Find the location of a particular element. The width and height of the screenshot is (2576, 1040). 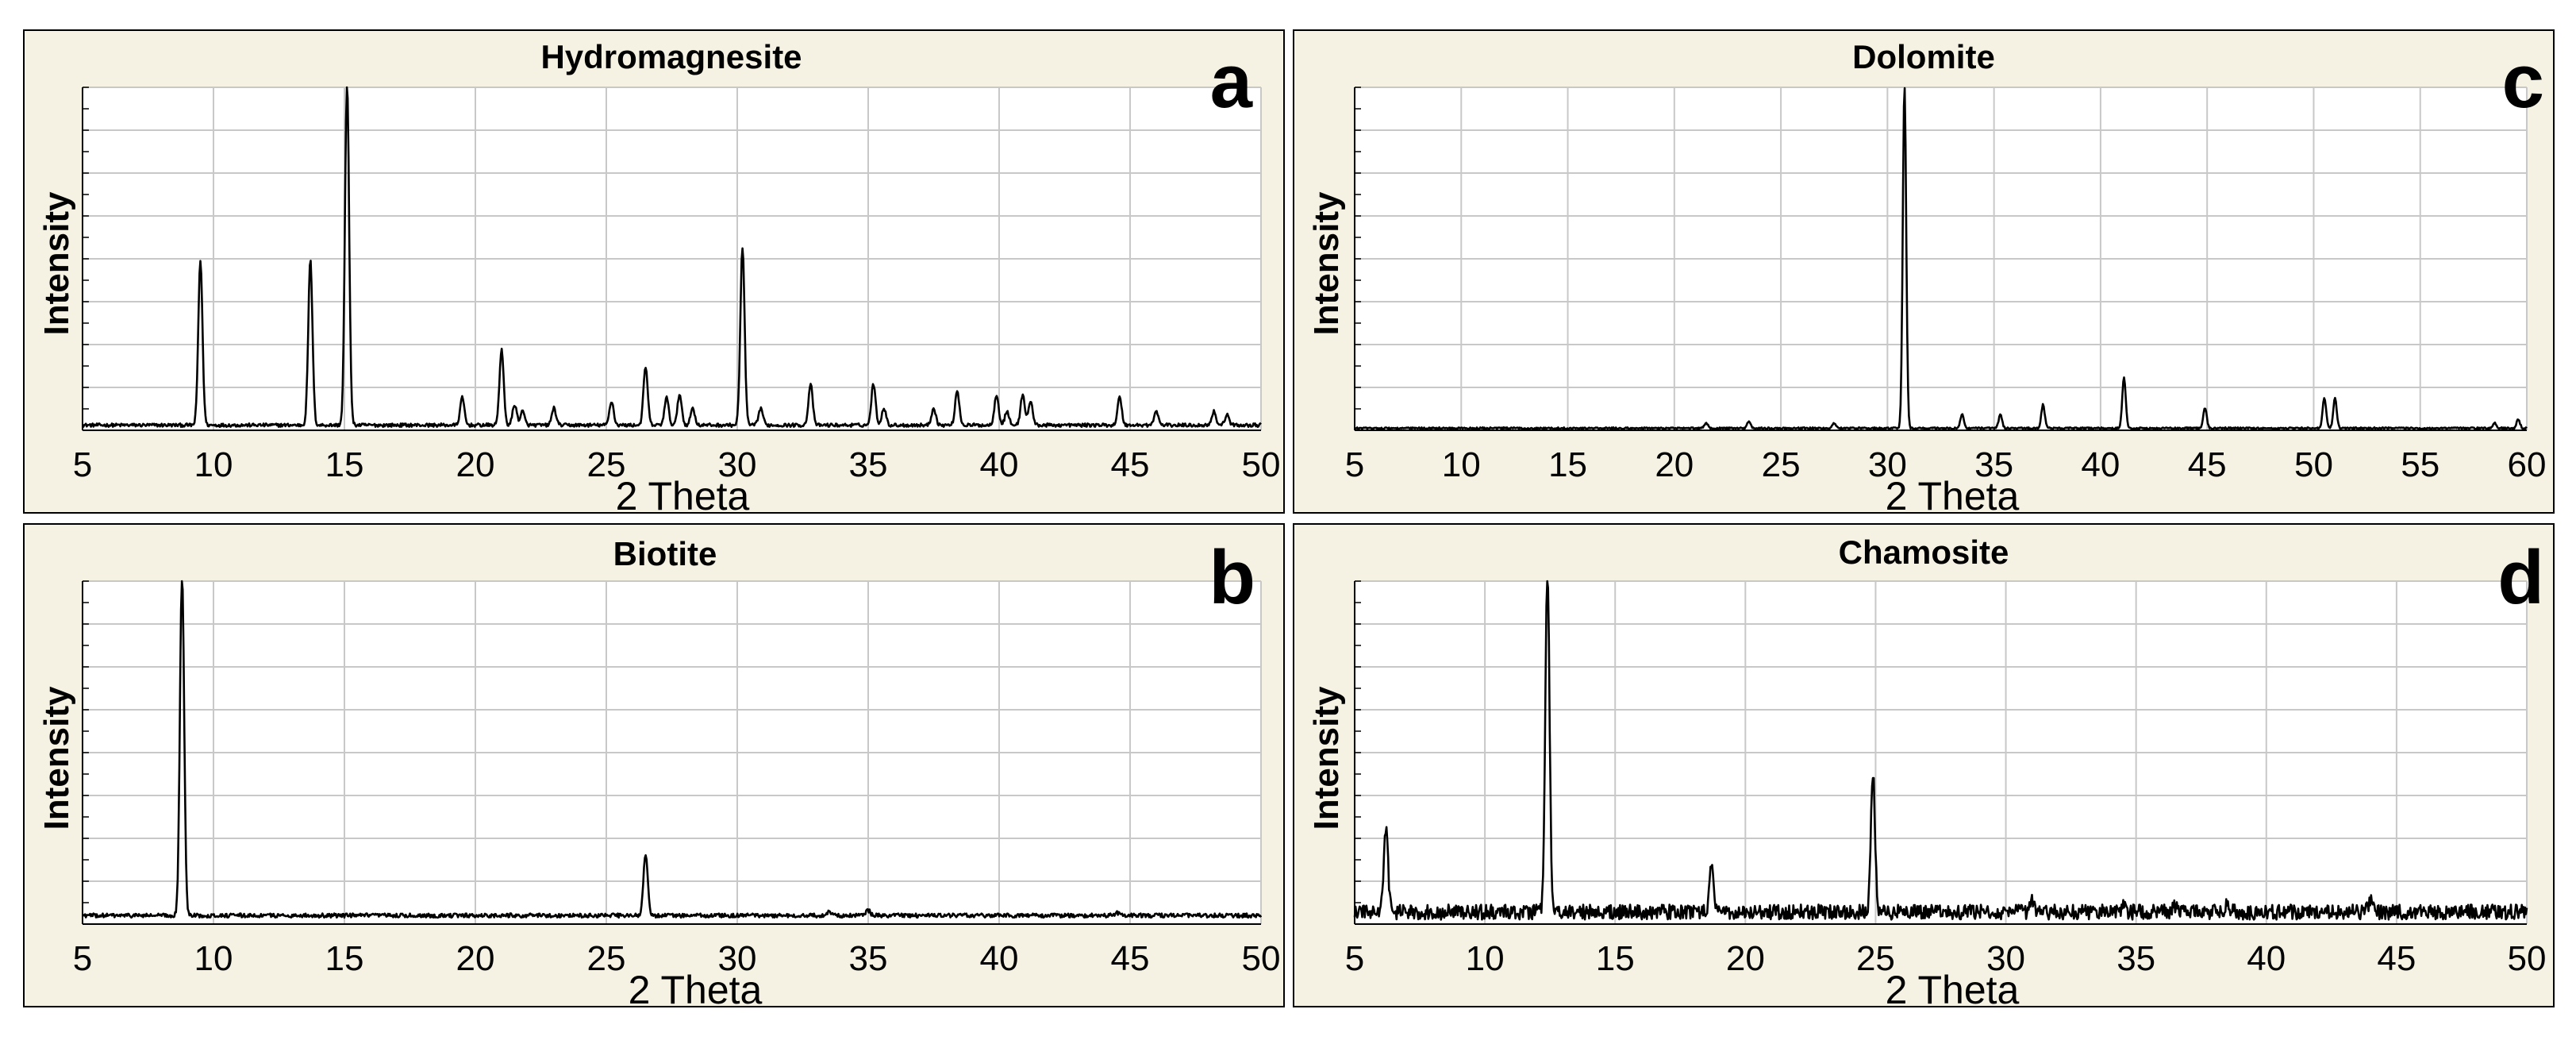

x-tick-labels: 5 10 15 20 25 30 35 40 45 50 55 60 is located at coordinates (1946, 464).